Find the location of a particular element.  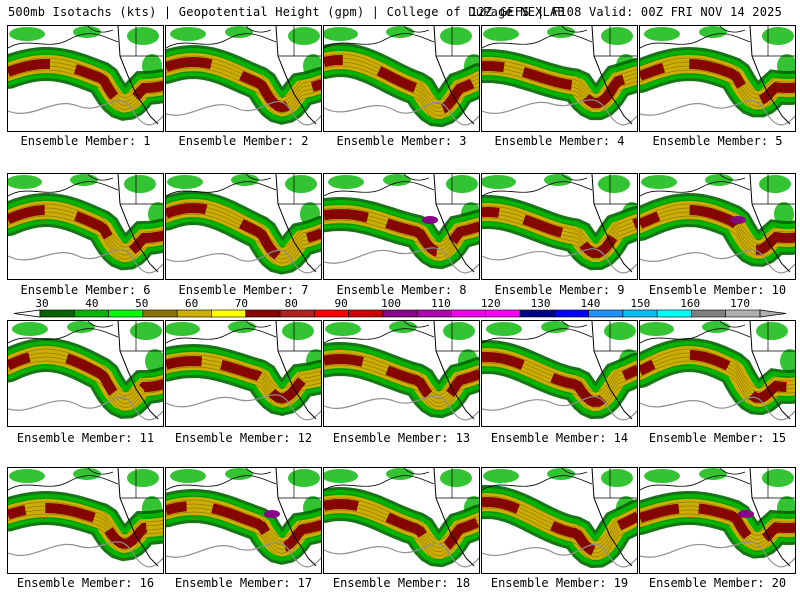

ensemble-member-label: Ensemble Member: 14 is located at coordinates (559, 438).